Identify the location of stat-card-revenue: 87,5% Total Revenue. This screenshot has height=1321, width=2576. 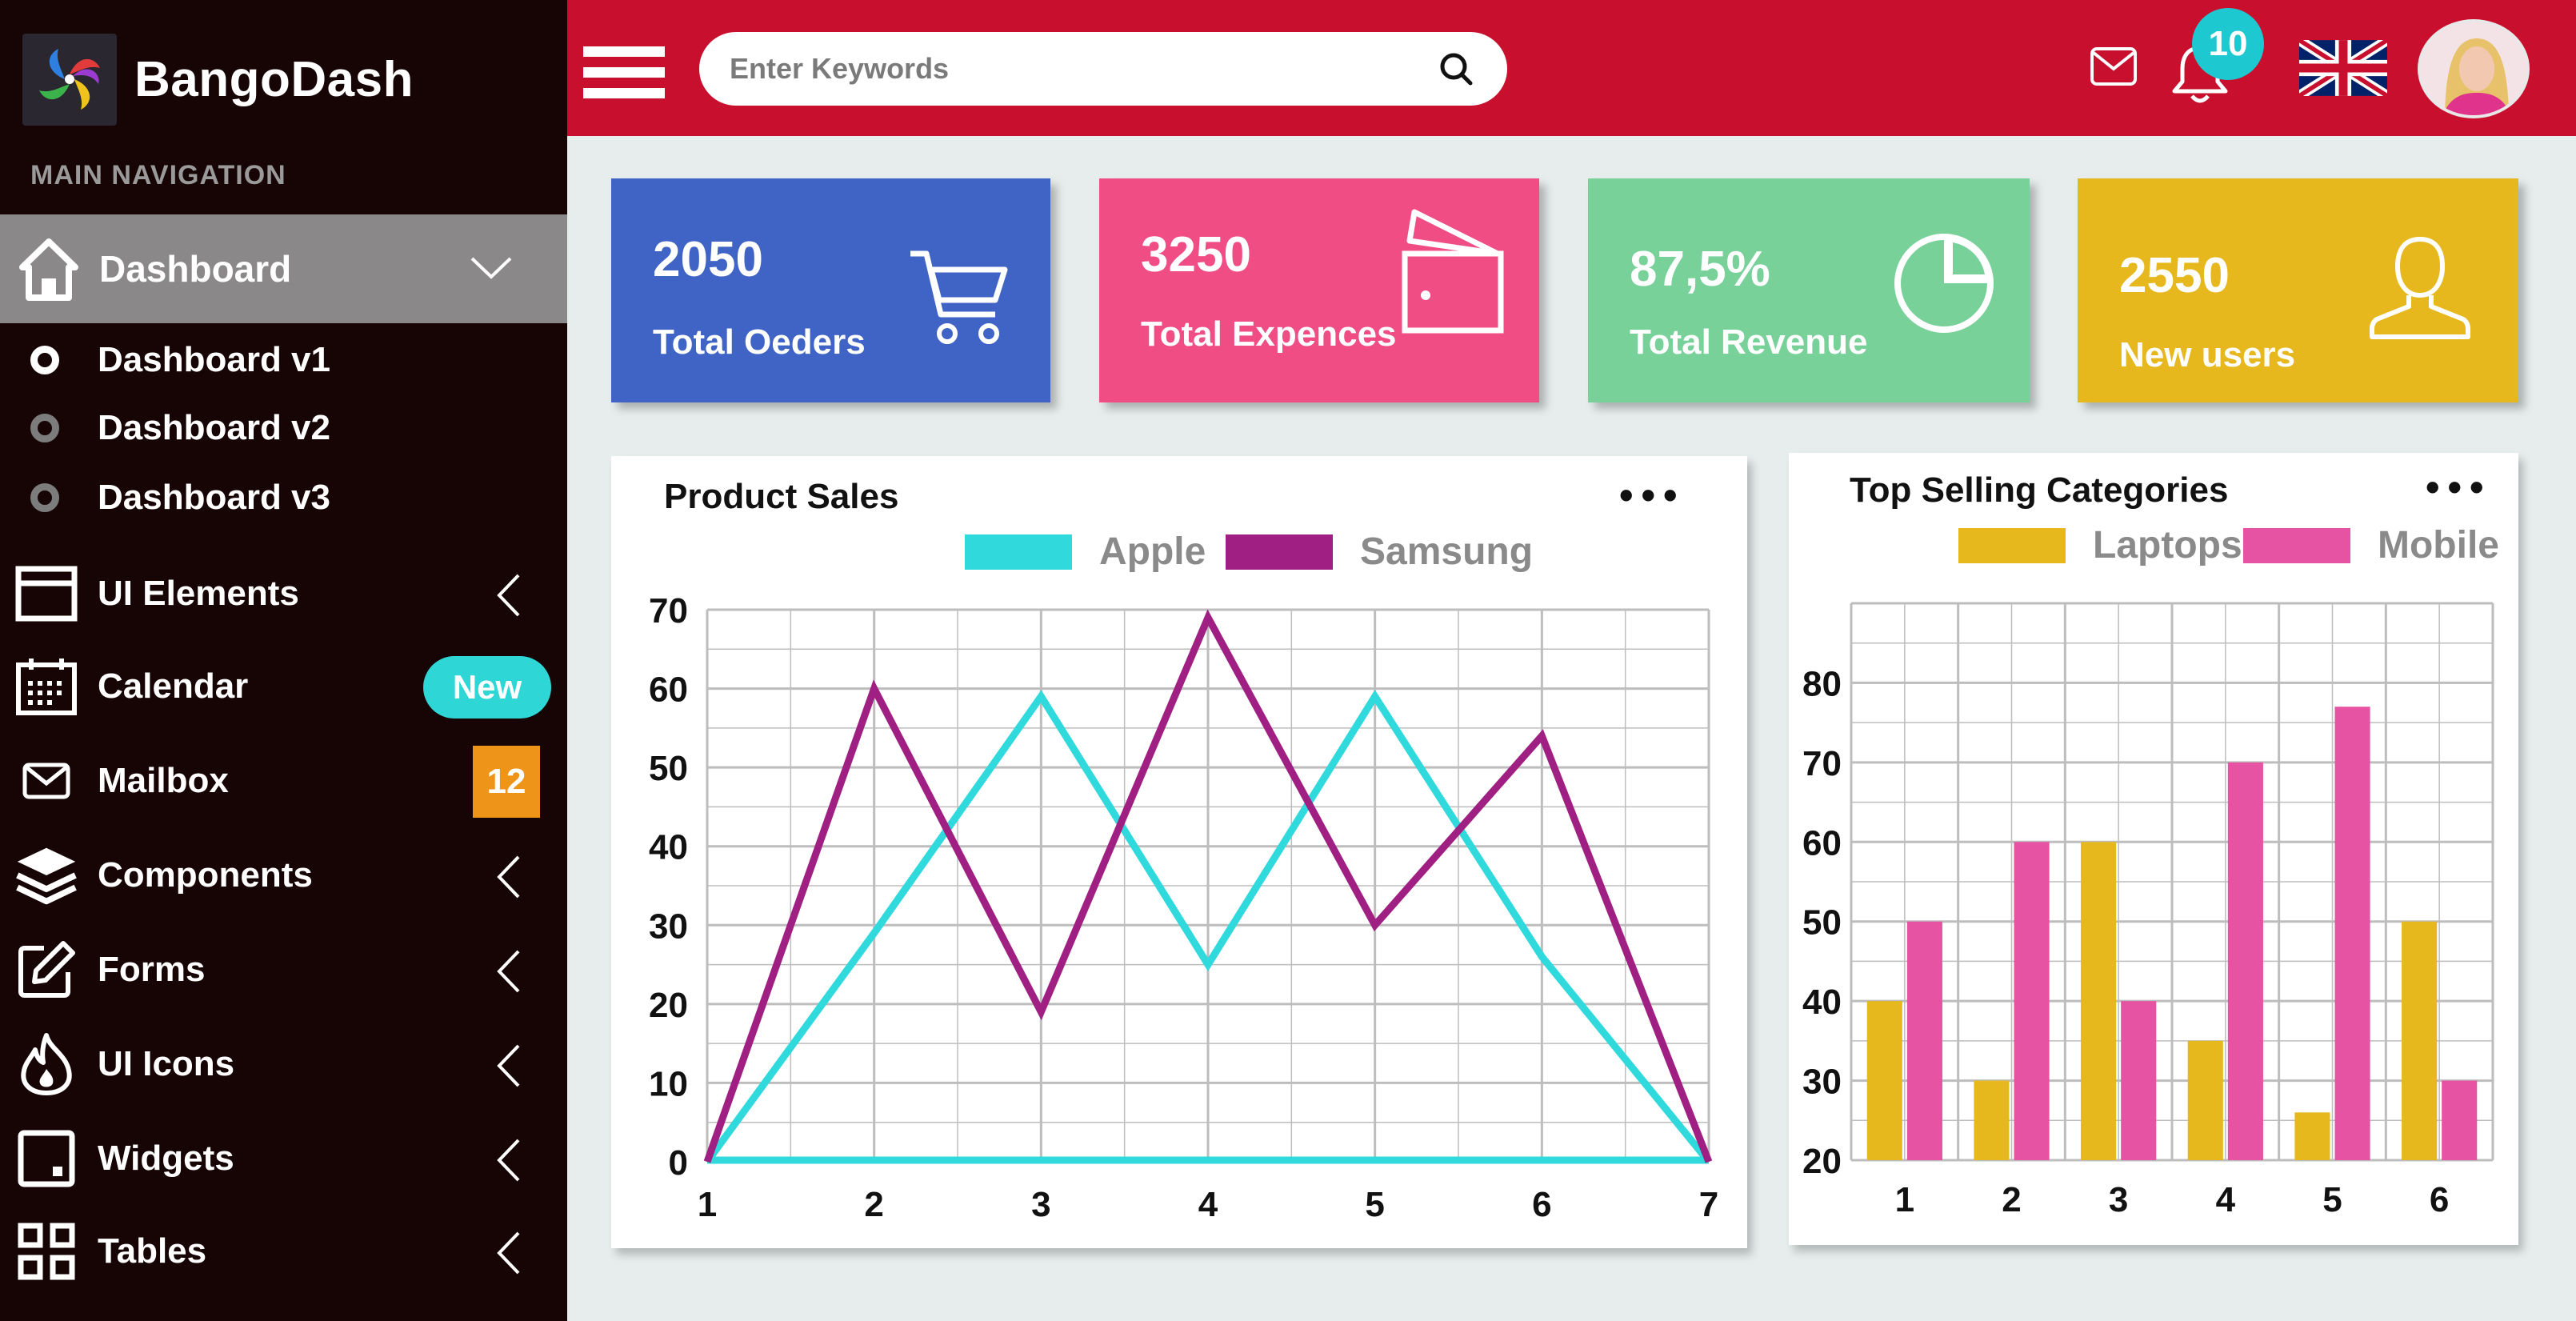
(1809, 290).